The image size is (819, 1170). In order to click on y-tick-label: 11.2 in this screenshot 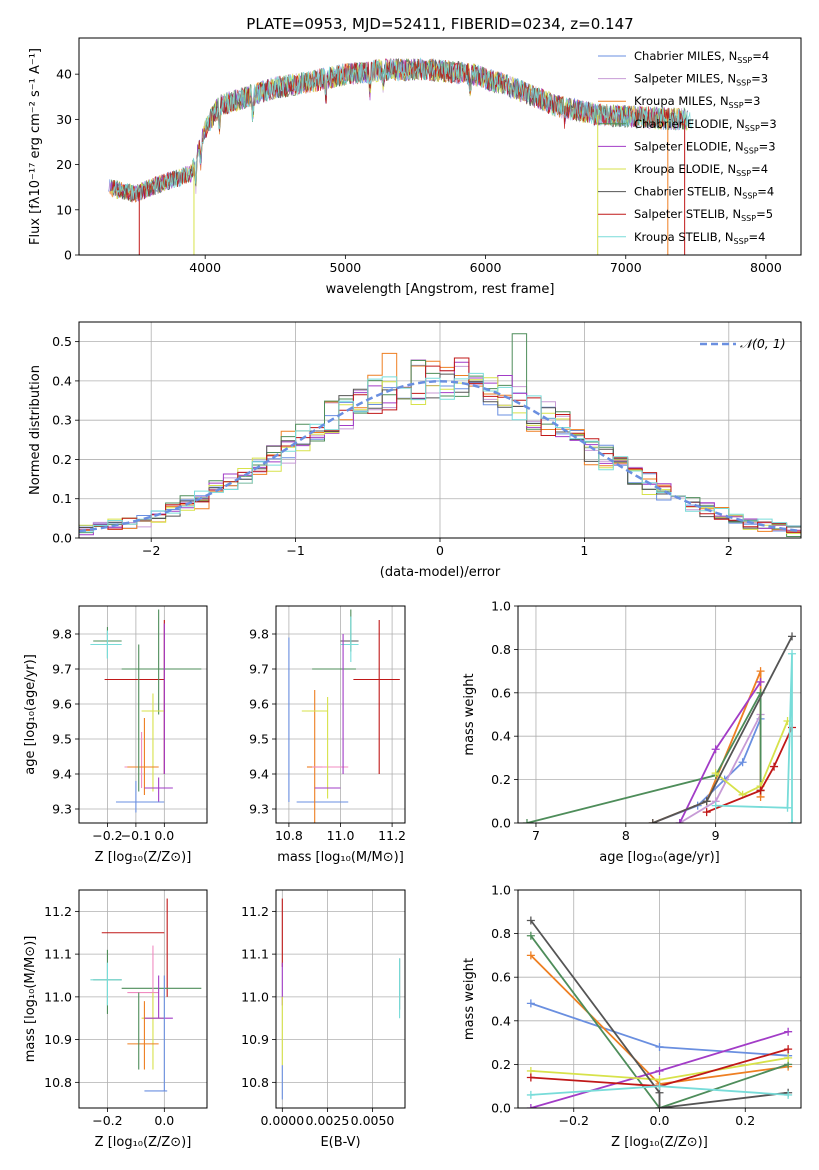, I will do `click(255, 911)`.